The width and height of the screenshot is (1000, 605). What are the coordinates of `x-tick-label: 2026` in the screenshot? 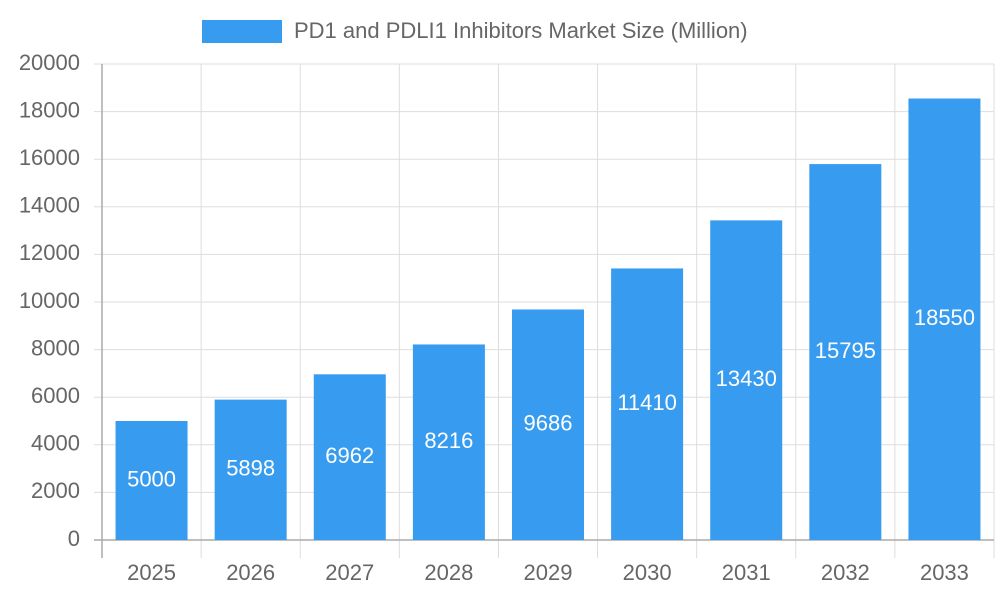 It's located at (250, 572).